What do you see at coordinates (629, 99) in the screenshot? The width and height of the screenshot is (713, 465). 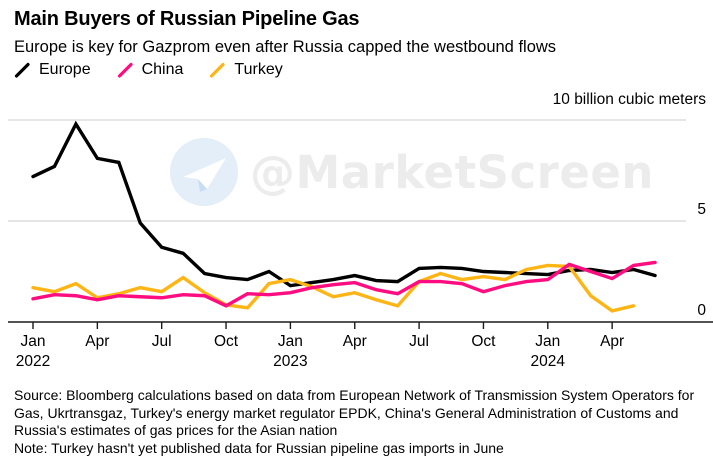 I see `y-axis-unit-label: 10 billion cubic meters` at bounding box center [629, 99].